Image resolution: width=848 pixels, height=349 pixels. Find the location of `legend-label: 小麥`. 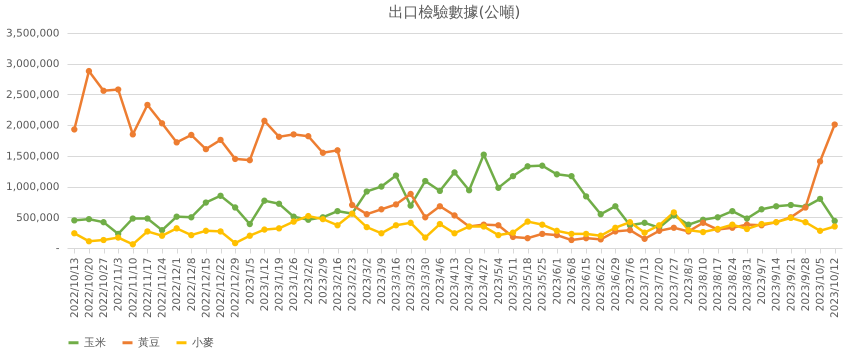

legend-label: 小麥 is located at coordinates (203, 342).